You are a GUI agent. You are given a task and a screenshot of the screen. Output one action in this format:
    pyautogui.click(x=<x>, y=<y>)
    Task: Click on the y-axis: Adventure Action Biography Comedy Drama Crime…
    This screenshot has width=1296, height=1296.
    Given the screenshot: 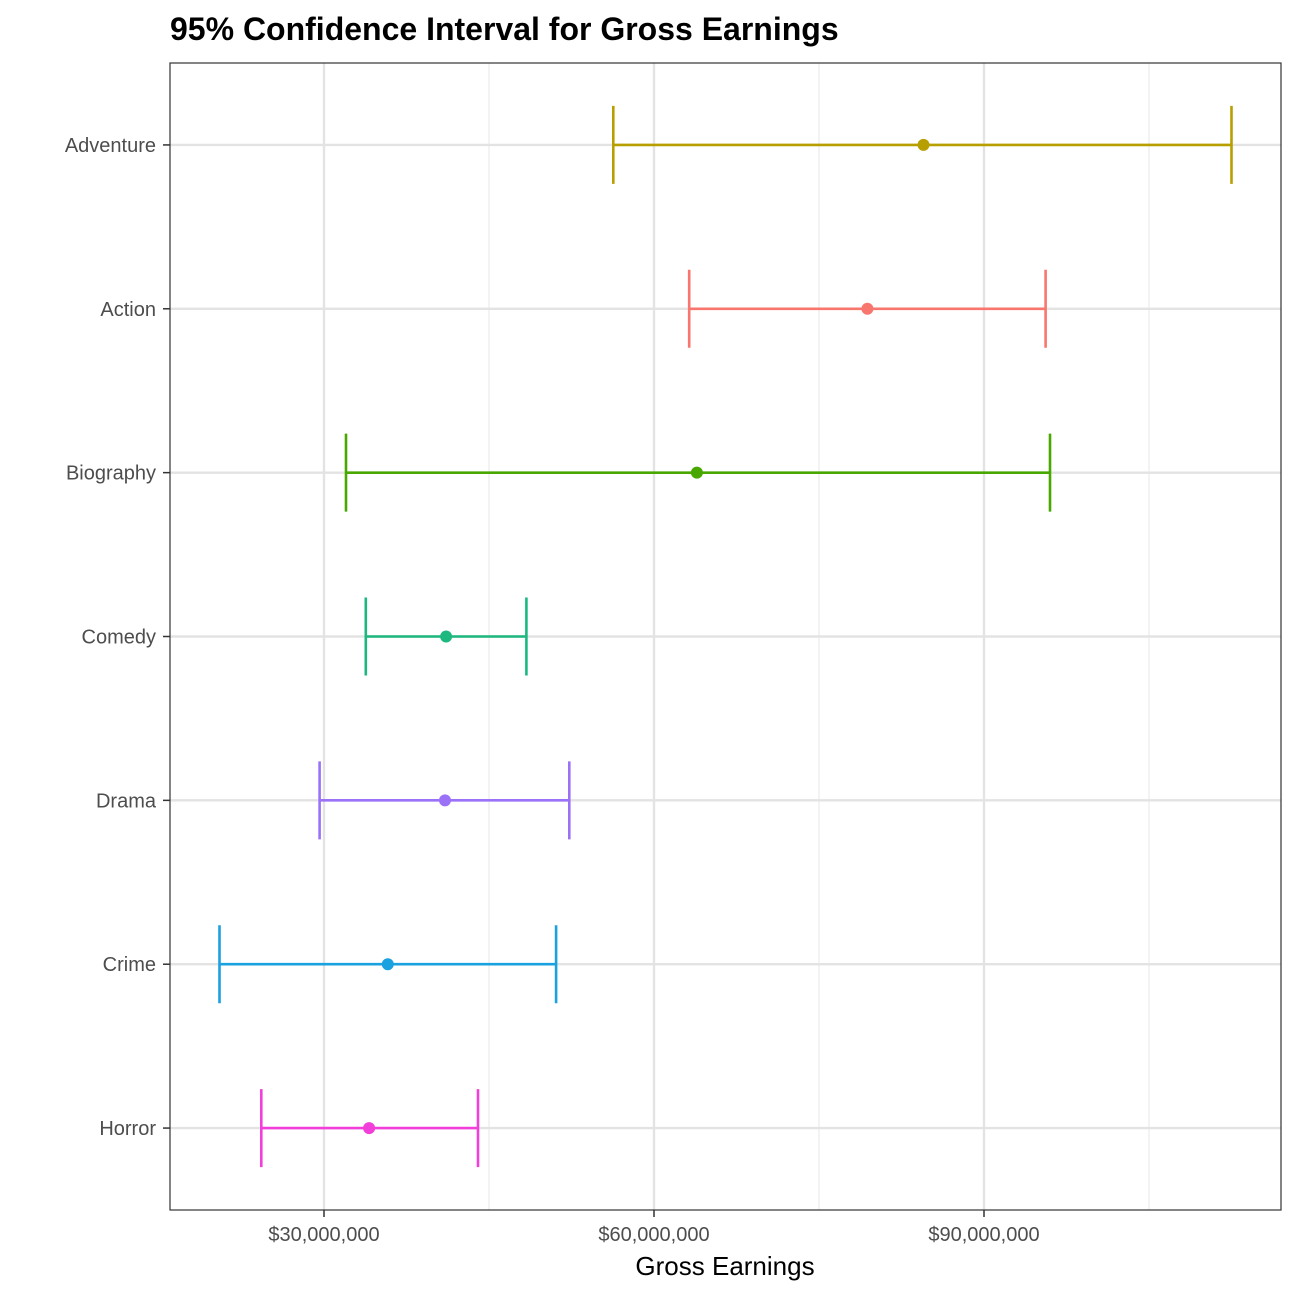 What is the action you would take?
    pyautogui.click(x=117, y=637)
    